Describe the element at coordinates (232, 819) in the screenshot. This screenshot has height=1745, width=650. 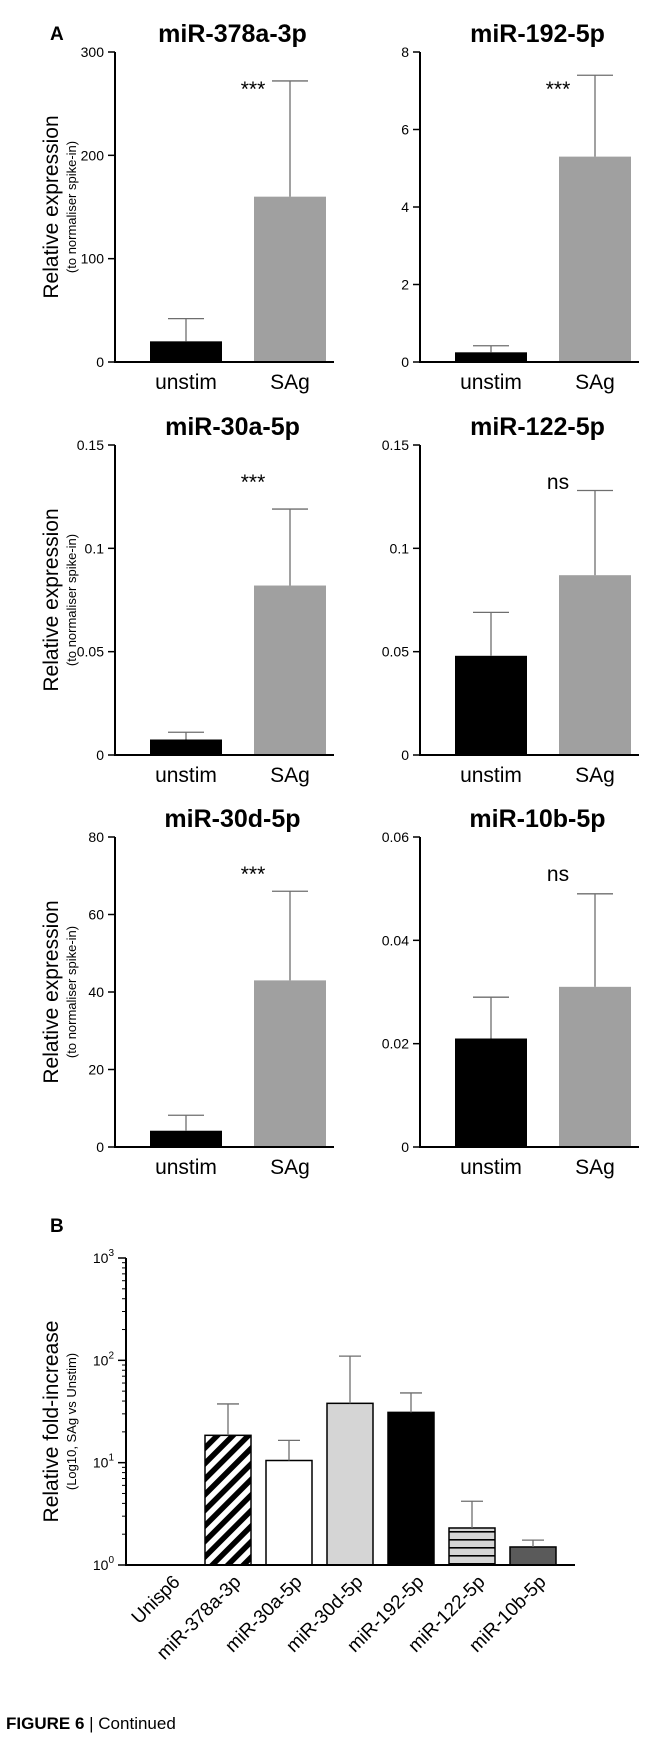
I see `chart-title: miR-30d-5p` at that location.